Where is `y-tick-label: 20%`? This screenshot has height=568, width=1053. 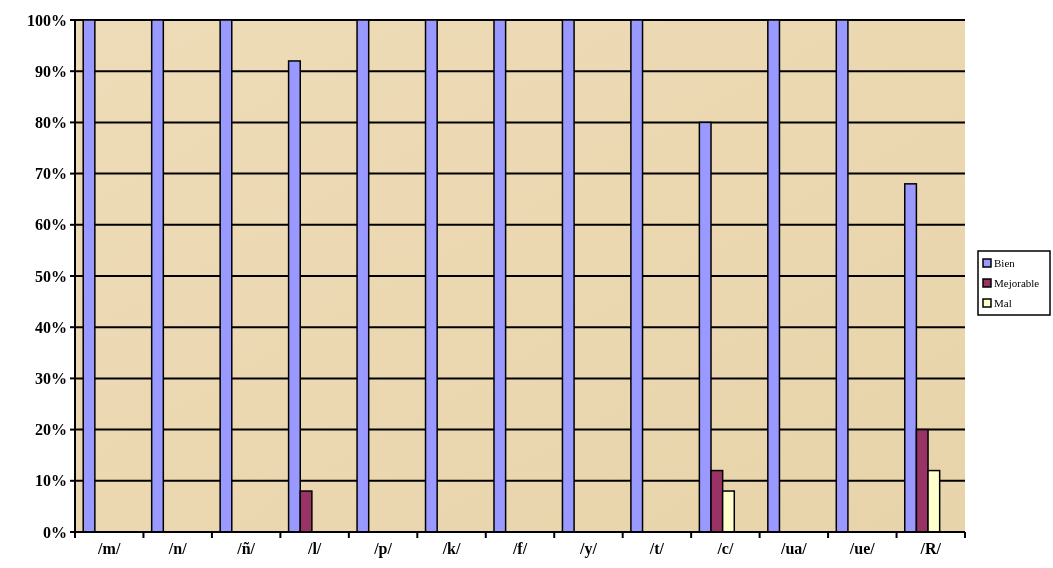
y-tick-label: 20% is located at coordinates (51, 430).